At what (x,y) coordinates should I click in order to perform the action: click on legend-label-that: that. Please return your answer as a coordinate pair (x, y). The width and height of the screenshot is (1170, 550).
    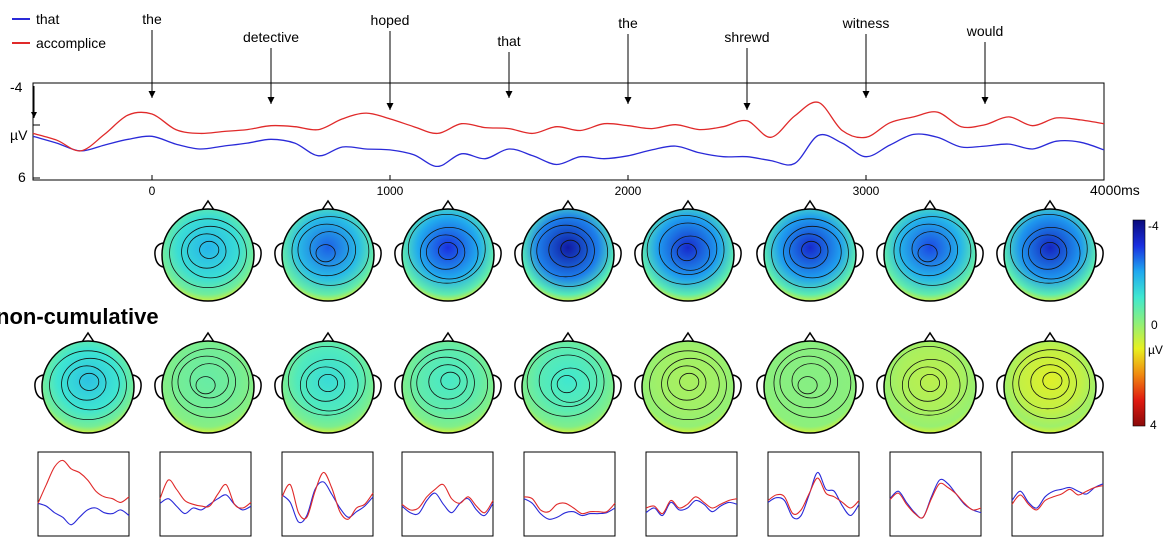
    Looking at the image, I should click on (47, 19).